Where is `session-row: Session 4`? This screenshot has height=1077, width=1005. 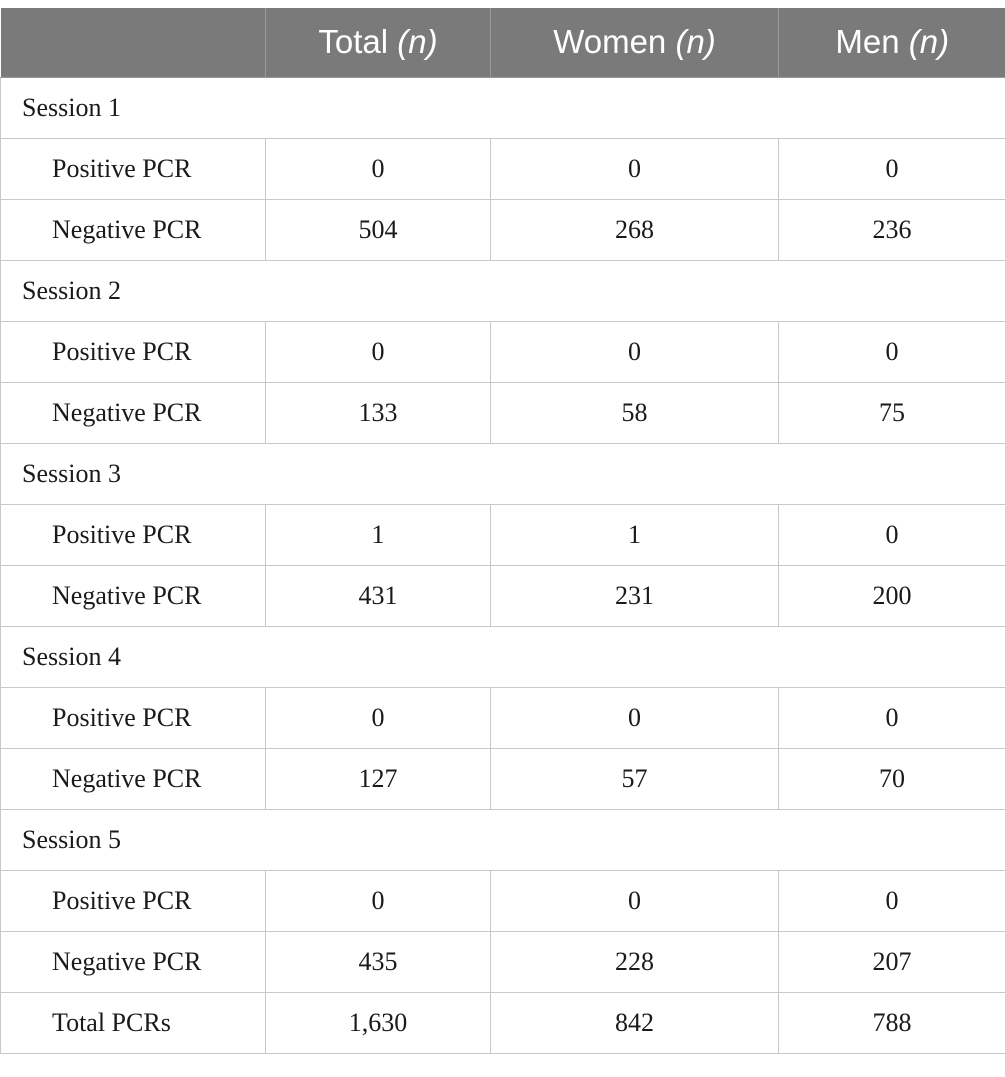 session-row: Session 4 is located at coordinates (502, 656).